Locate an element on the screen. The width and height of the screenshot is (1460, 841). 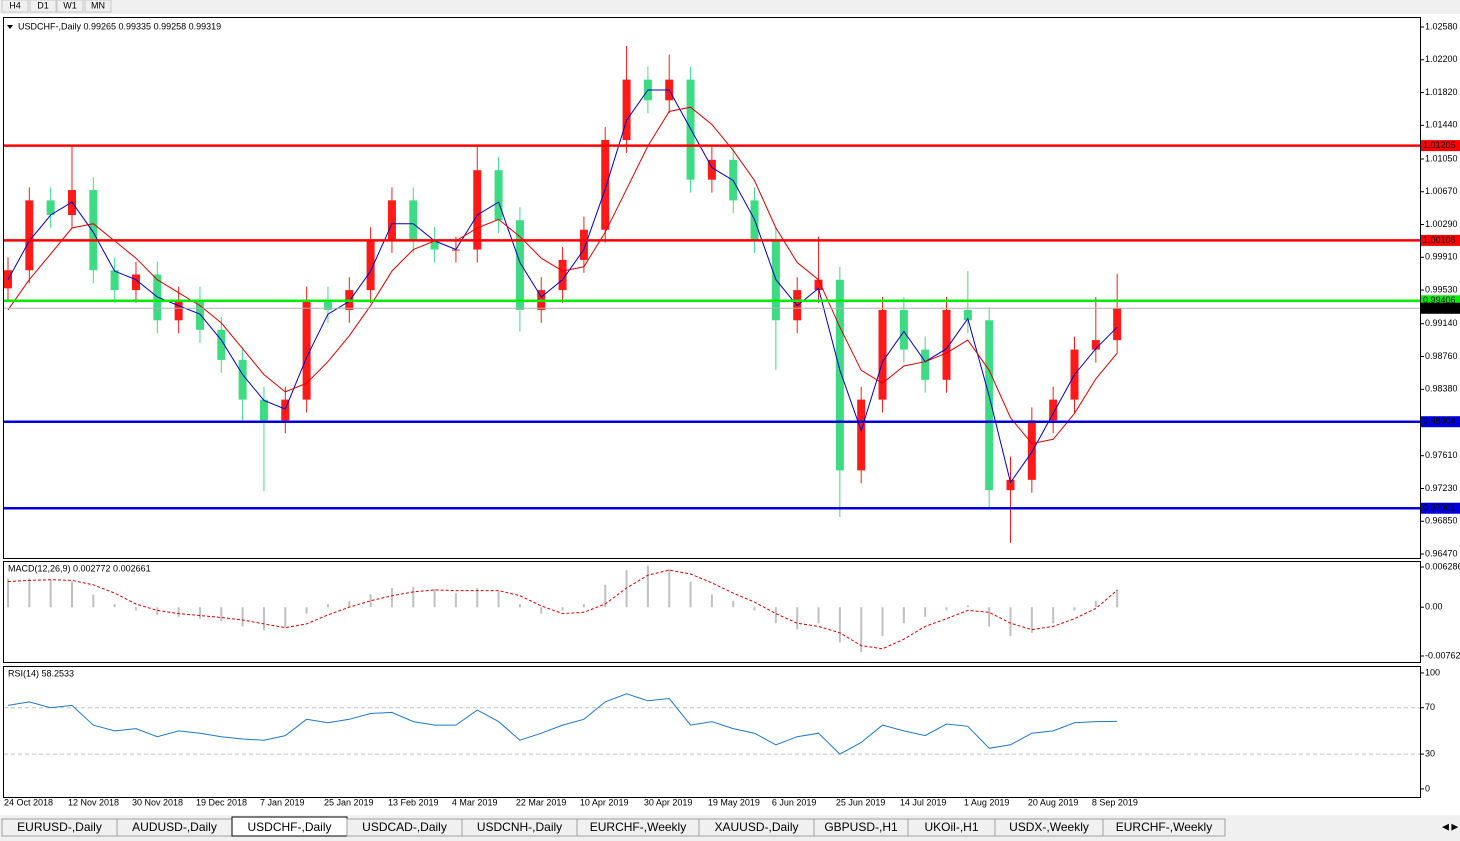
tab: GBPUSD-,H1 is located at coordinates (861, 827).